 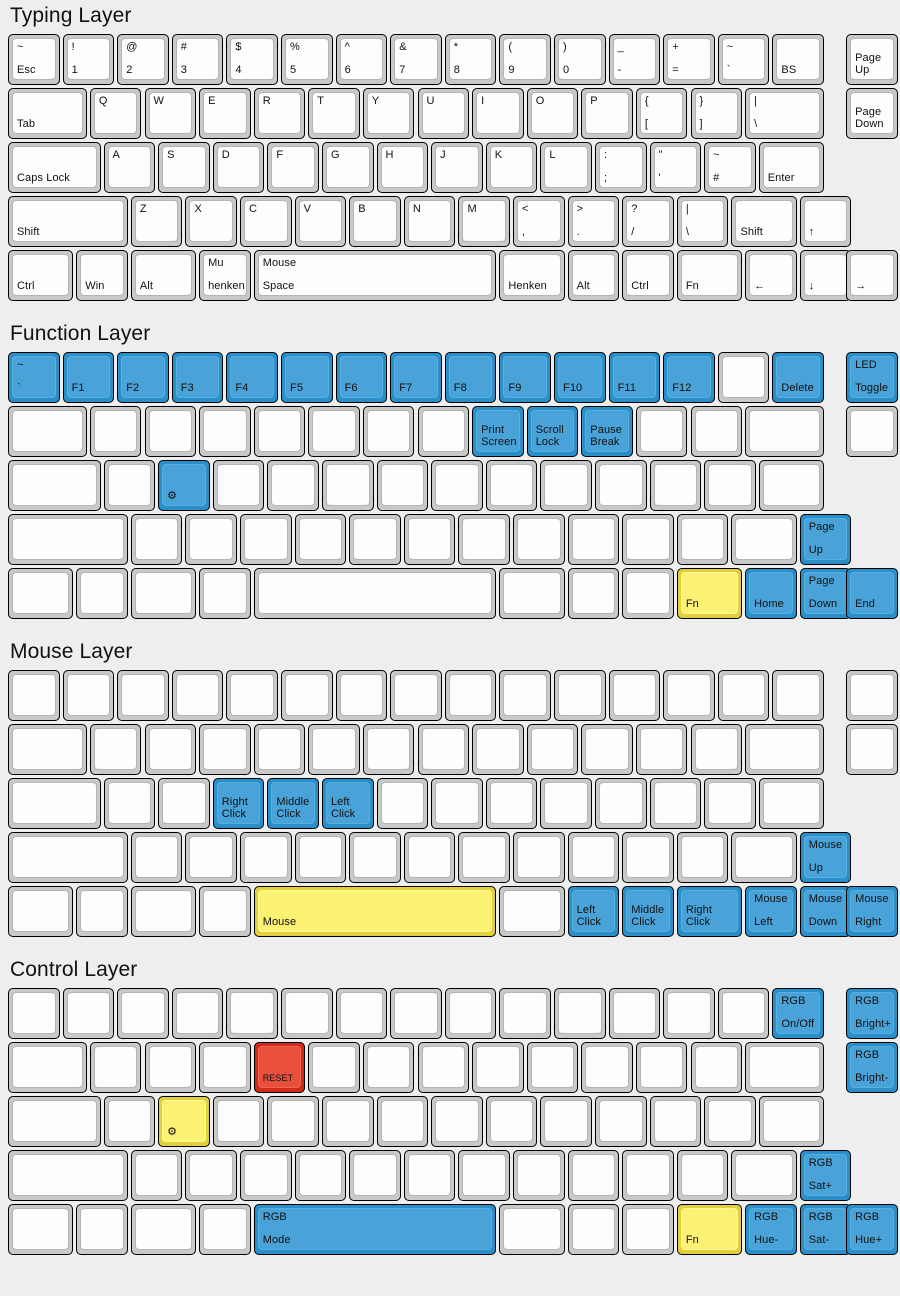 What do you see at coordinates (825, 593) in the screenshot?
I see `key-page-down: Page Down` at bounding box center [825, 593].